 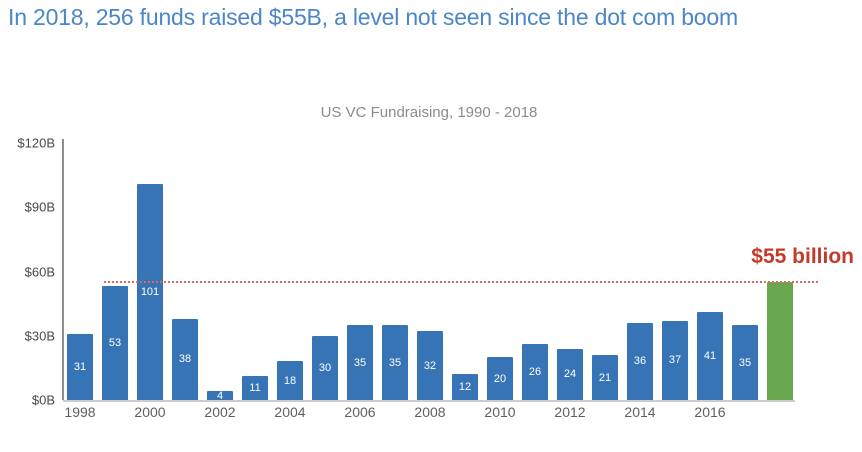 I want to click on bar-value-label-2016: 41, so click(x=710, y=356).